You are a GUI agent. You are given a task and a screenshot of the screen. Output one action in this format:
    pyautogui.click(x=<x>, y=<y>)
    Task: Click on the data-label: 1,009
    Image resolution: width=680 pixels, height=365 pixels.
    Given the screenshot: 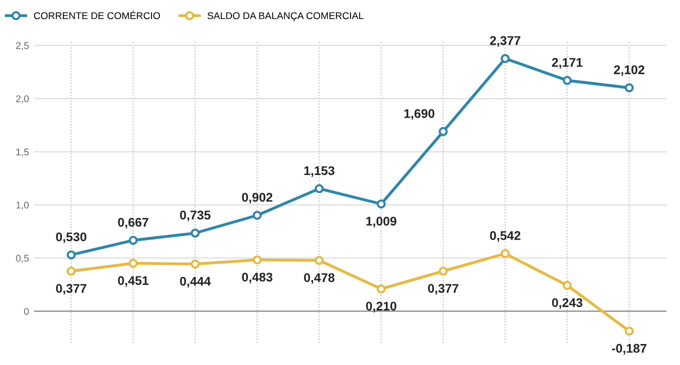 What is the action you would take?
    pyautogui.click(x=381, y=222)
    